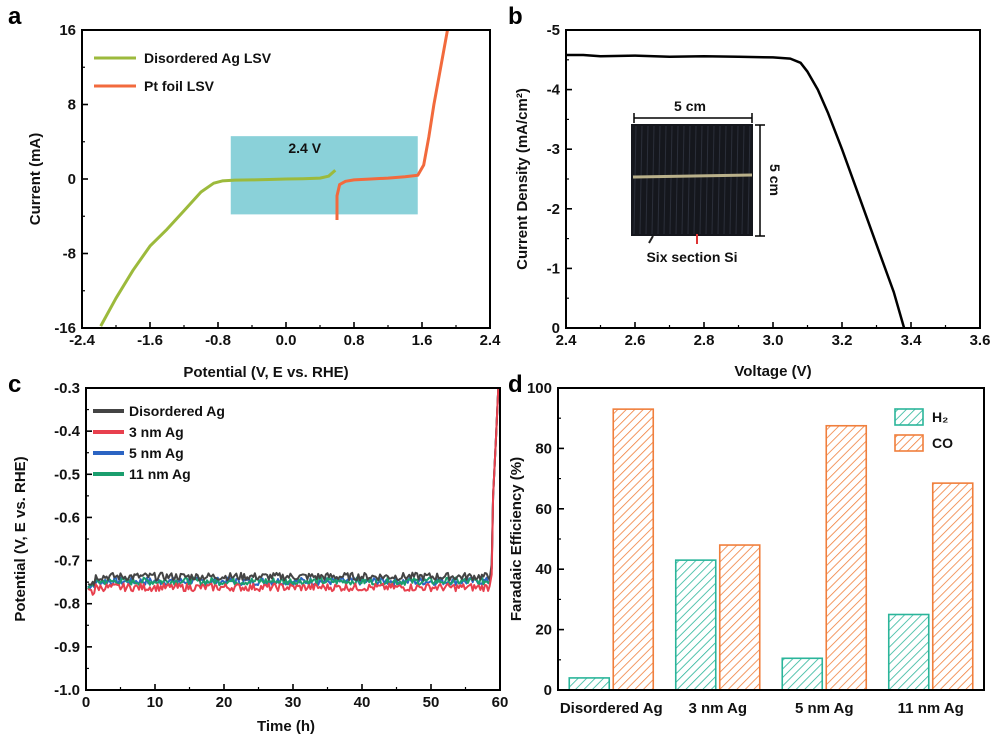 The width and height of the screenshot is (993, 736). Describe the element at coordinates (86, 702) in the screenshot. I see `c-x-tick-label: 0` at that location.